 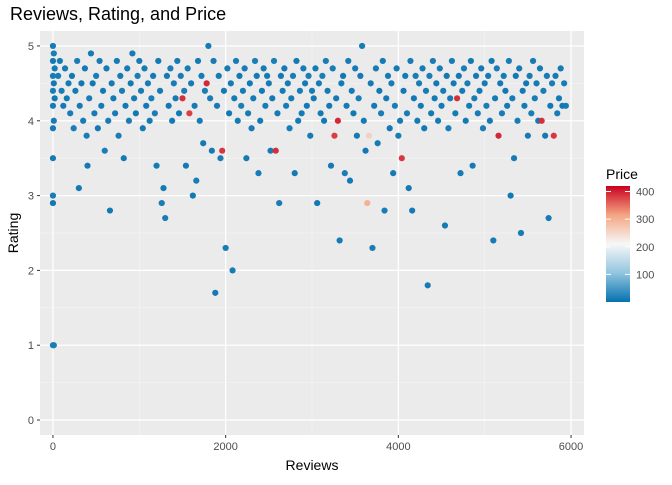 What do you see at coordinates (571, 447) in the screenshot?
I see `x-tick-label: 6000` at bounding box center [571, 447].